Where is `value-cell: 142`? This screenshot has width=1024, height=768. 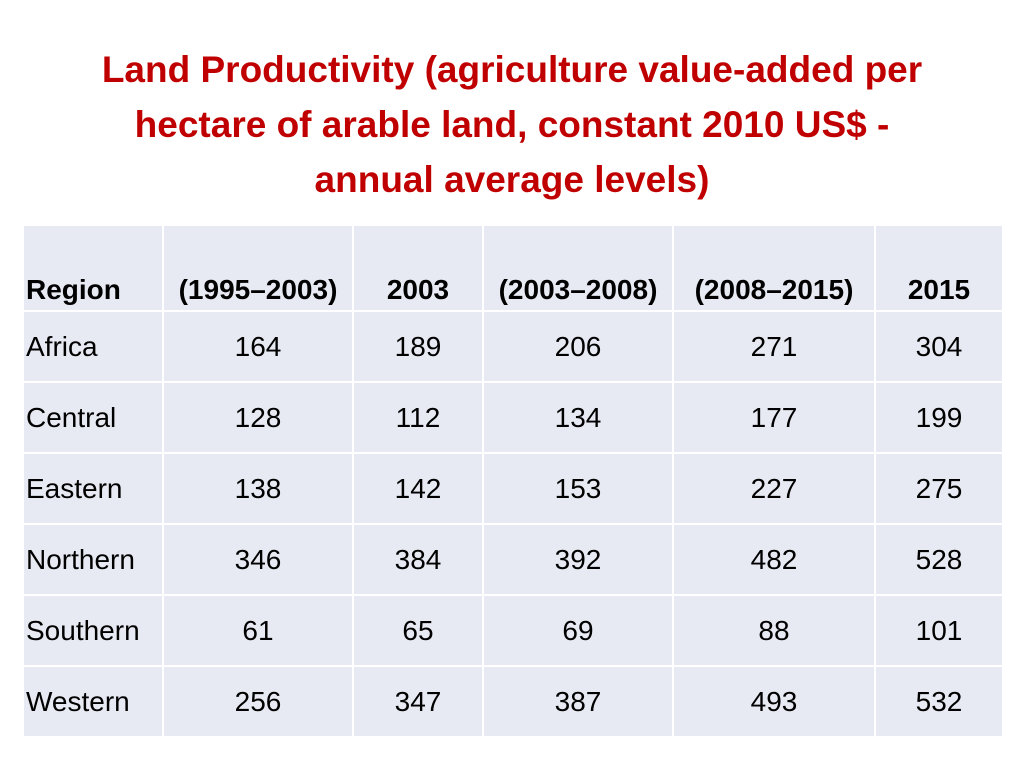 value-cell: 142 is located at coordinates (418, 488).